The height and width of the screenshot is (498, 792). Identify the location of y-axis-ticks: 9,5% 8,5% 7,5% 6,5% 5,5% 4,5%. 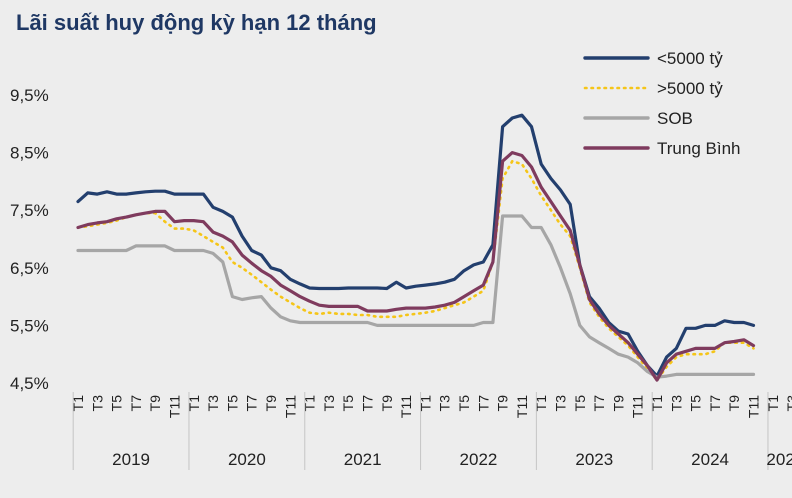
(29, 239).